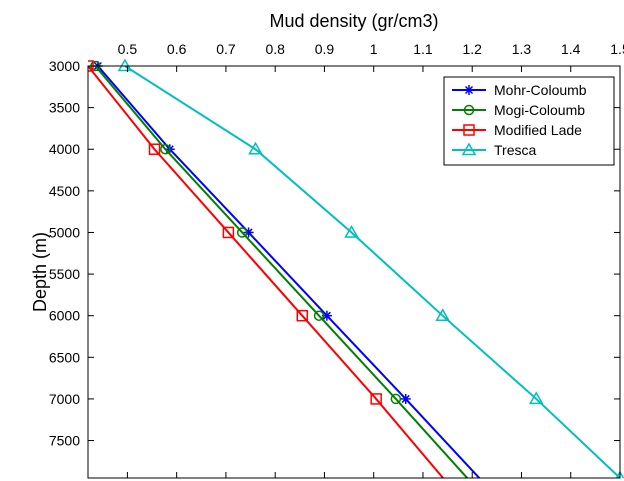  What do you see at coordinates (177, 49) in the screenshot?
I see `x-tick-label: 0.6` at bounding box center [177, 49].